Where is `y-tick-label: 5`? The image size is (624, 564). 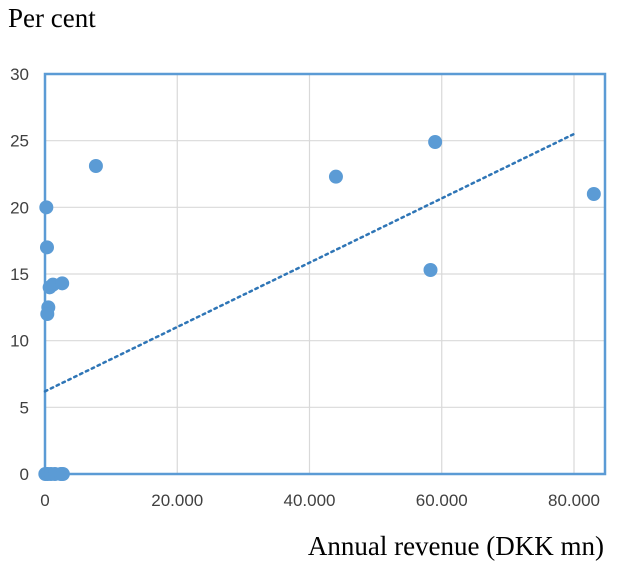 y-tick-label: 5 is located at coordinates (24, 407).